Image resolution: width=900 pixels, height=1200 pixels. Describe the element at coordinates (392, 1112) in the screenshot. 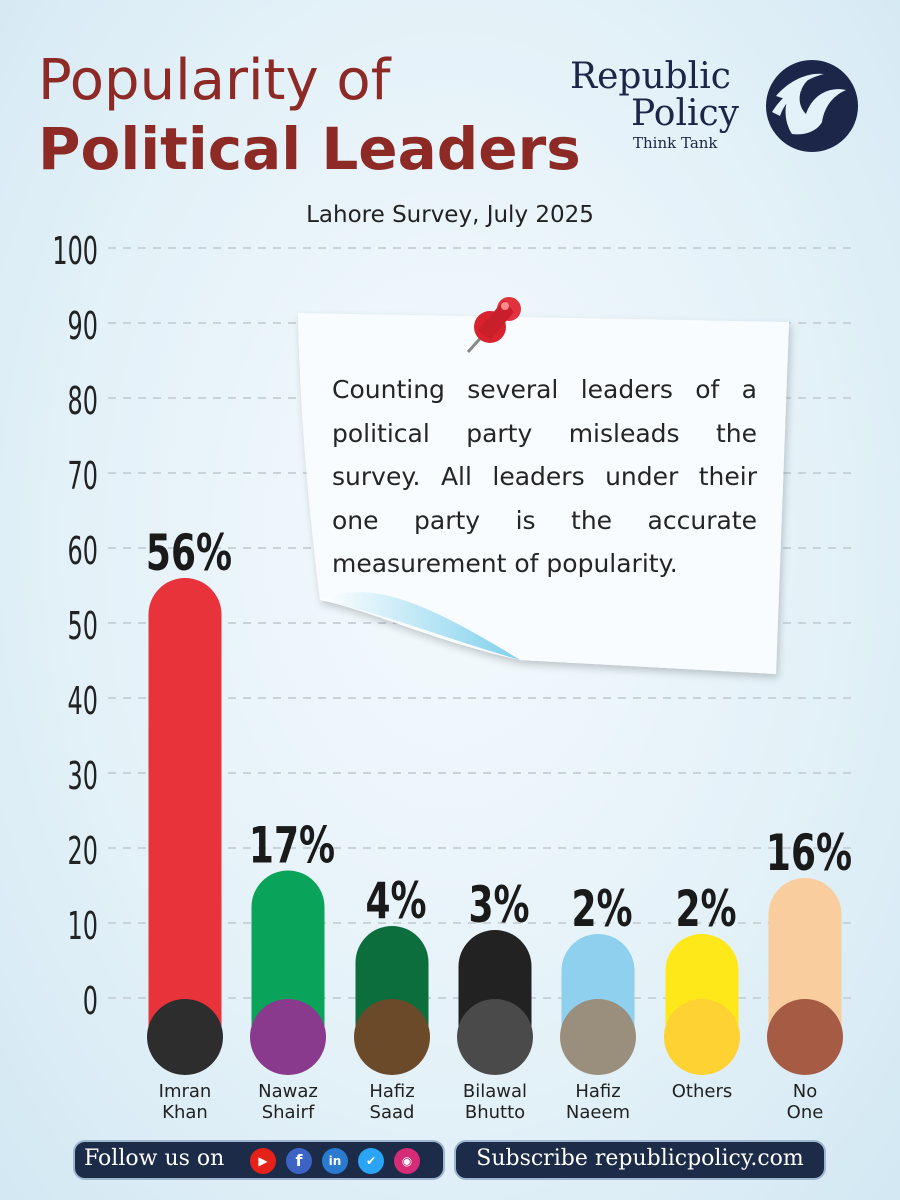

I see `category-label: Saad` at that location.